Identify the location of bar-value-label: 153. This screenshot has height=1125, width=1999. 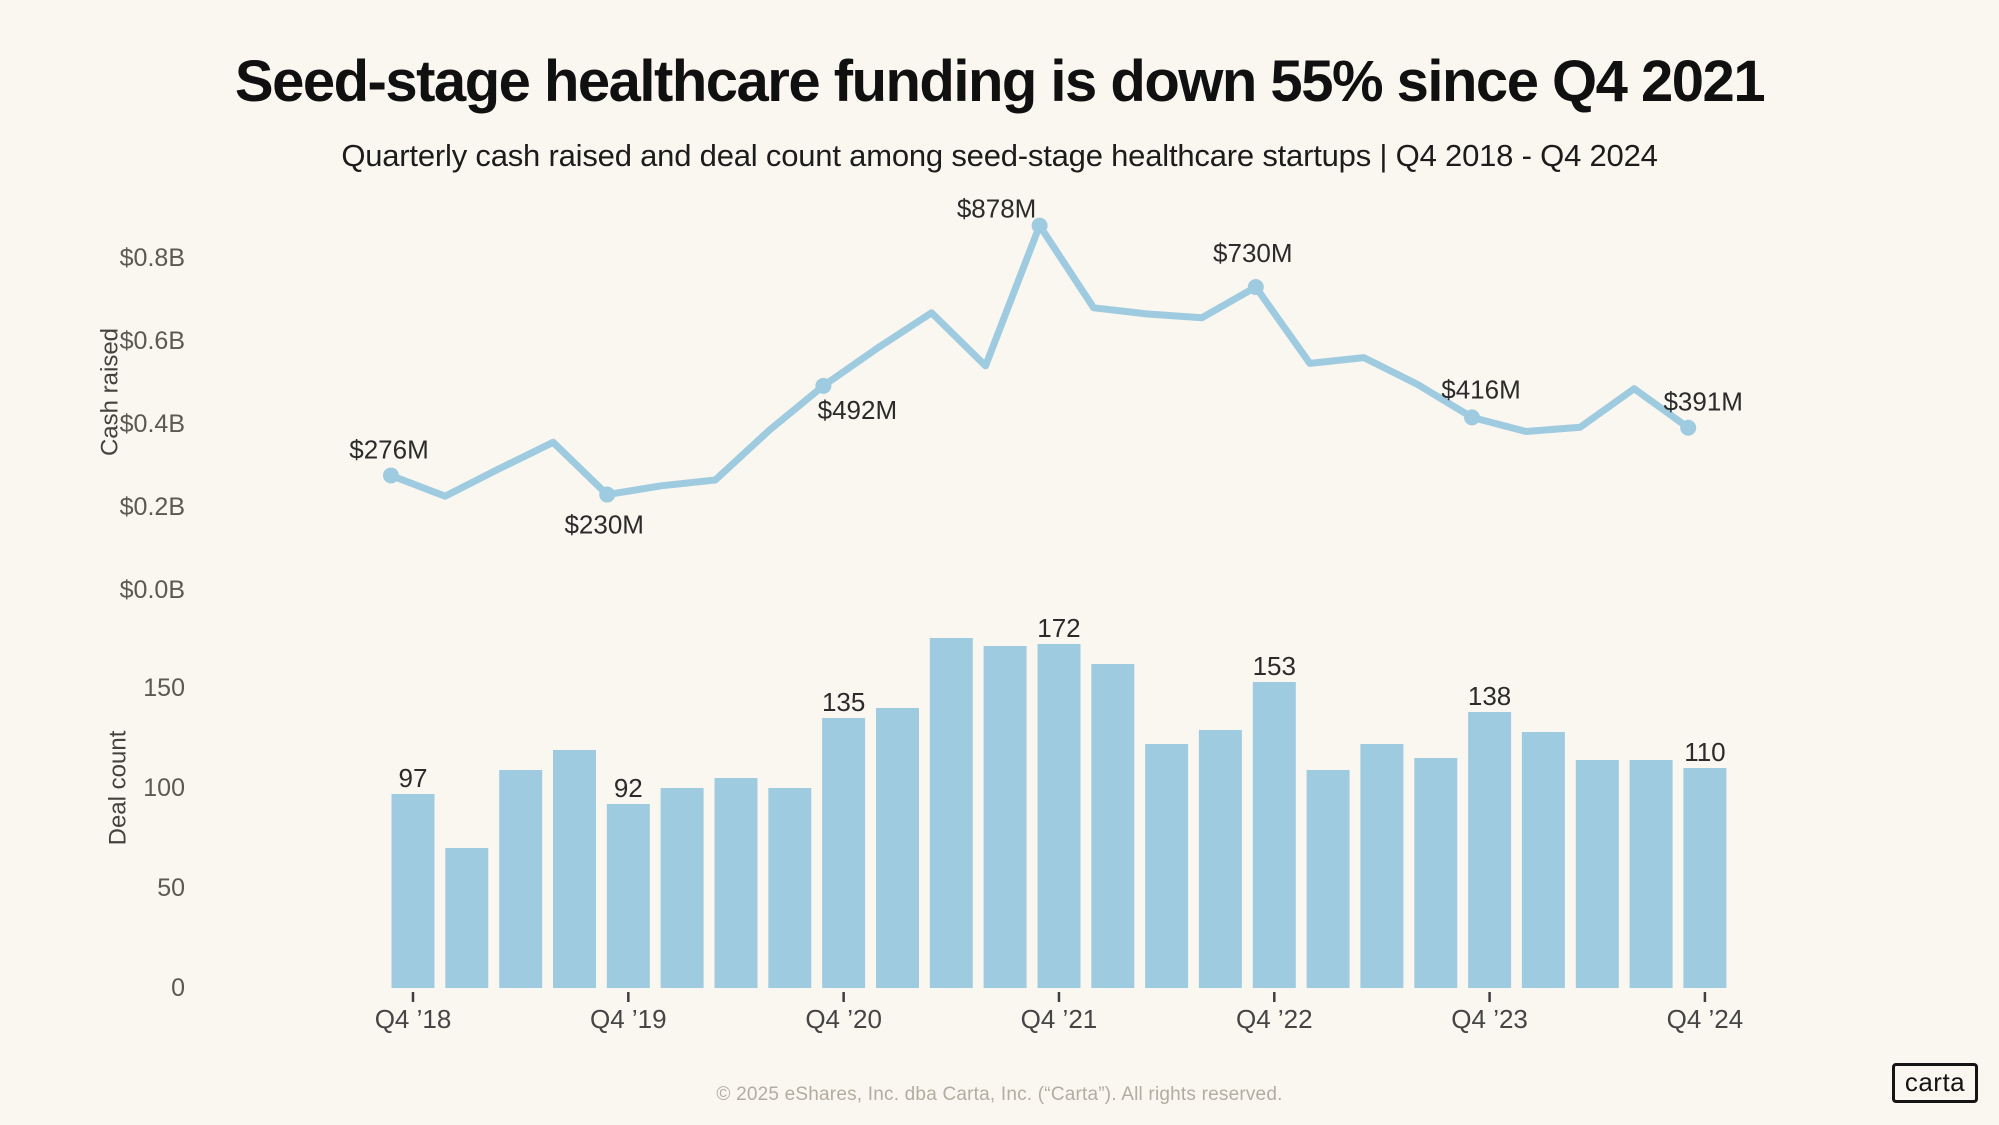
(1274, 666).